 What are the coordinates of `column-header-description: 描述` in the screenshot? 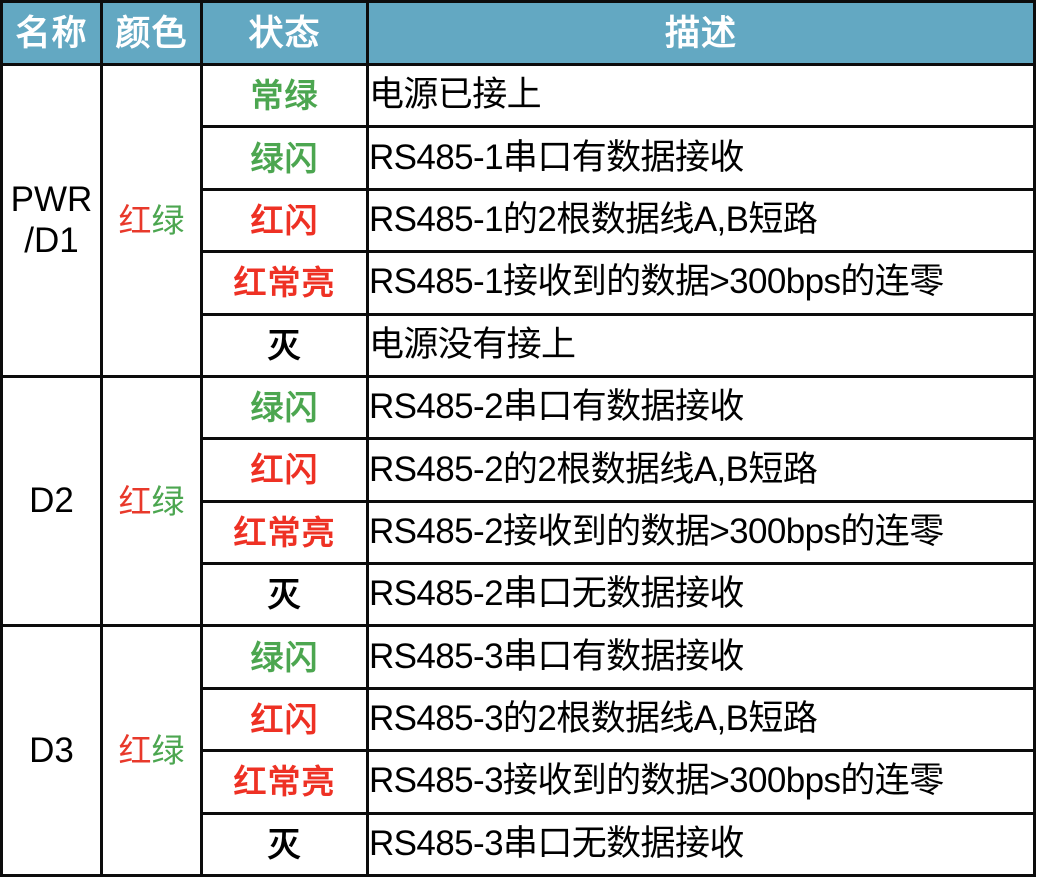 It's located at (701, 33).